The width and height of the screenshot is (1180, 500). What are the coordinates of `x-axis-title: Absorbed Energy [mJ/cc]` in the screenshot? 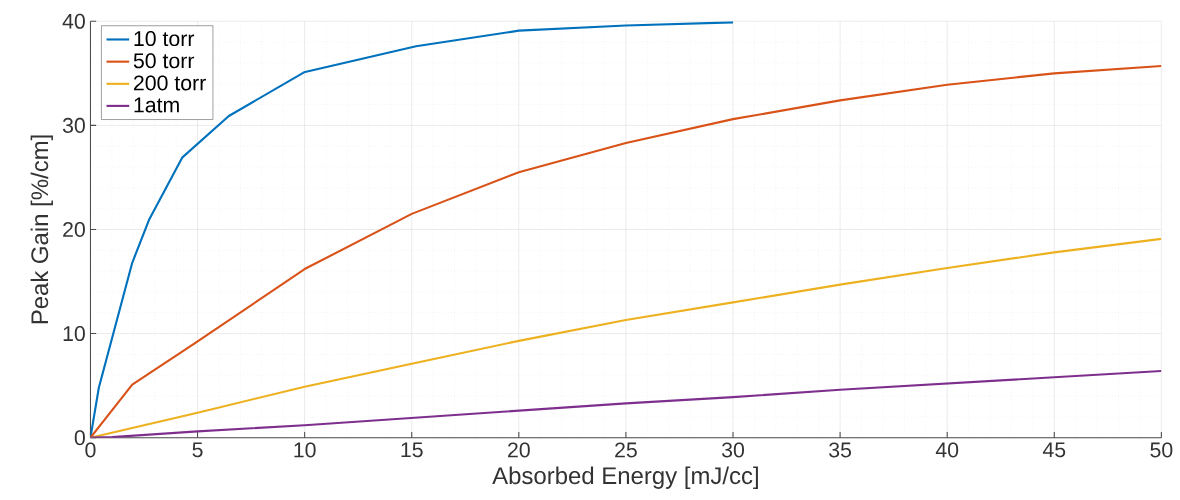 It's located at (625, 477).